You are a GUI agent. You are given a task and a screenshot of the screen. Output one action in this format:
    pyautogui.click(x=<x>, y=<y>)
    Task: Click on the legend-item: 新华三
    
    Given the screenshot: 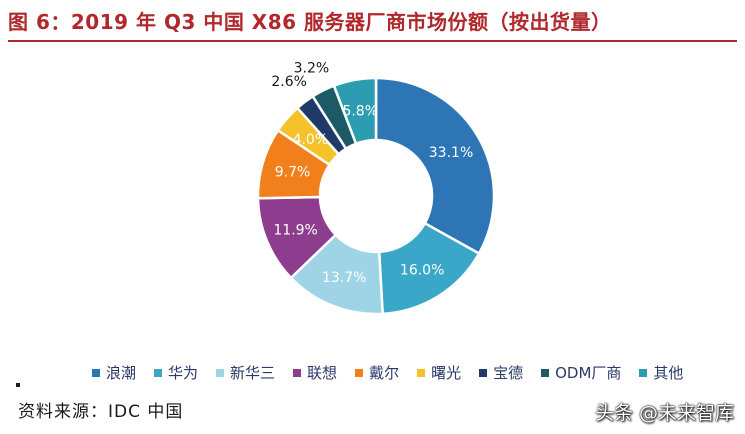 What is the action you would take?
    pyautogui.click(x=245, y=372)
    